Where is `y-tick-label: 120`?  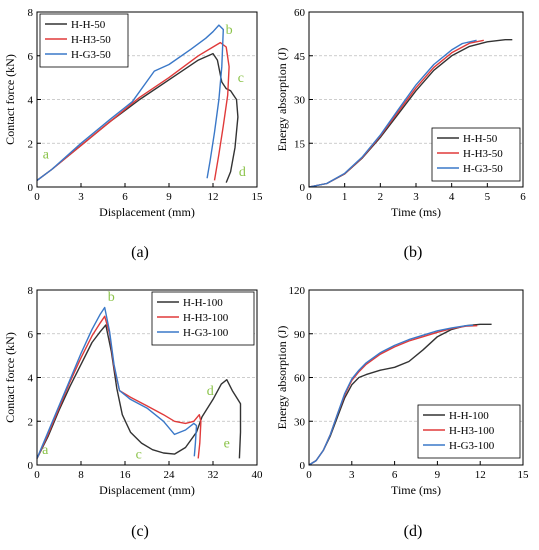
y-tick-label: 120 is located at coordinates (297, 291).